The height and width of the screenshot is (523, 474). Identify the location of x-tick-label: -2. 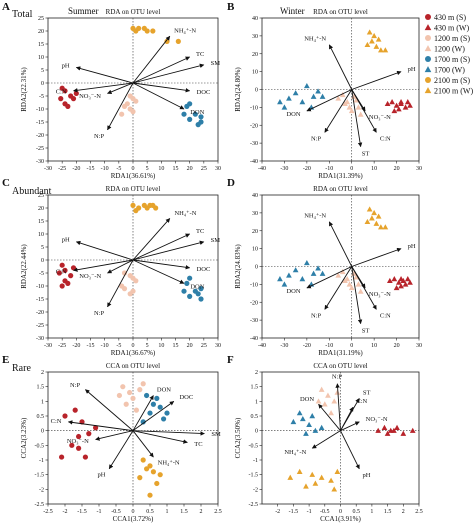
(65, 512).